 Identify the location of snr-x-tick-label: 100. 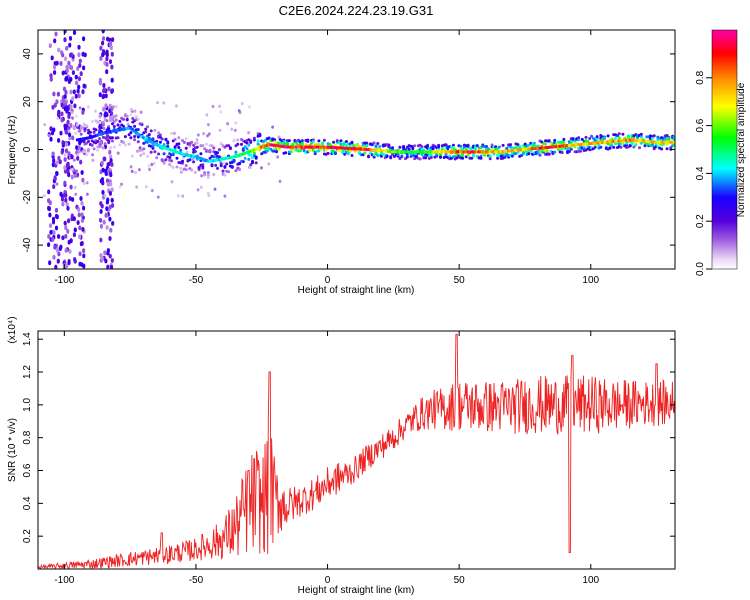
(590, 580).